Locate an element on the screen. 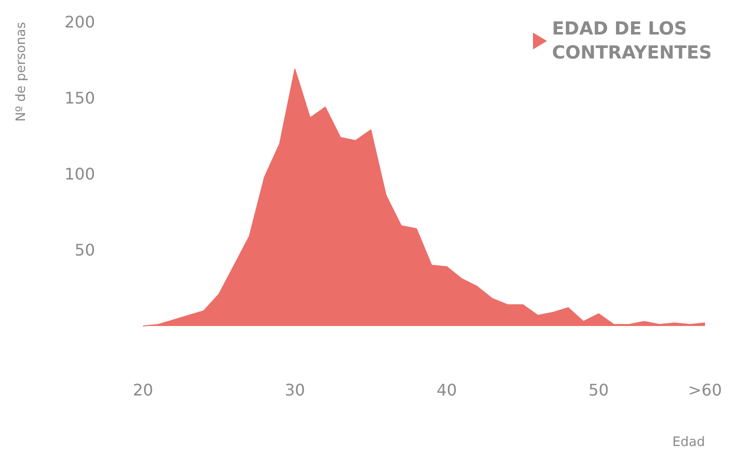 The width and height of the screenshot is (733, 449). y-tick-label: 50 is located at coordinates (84, 250).